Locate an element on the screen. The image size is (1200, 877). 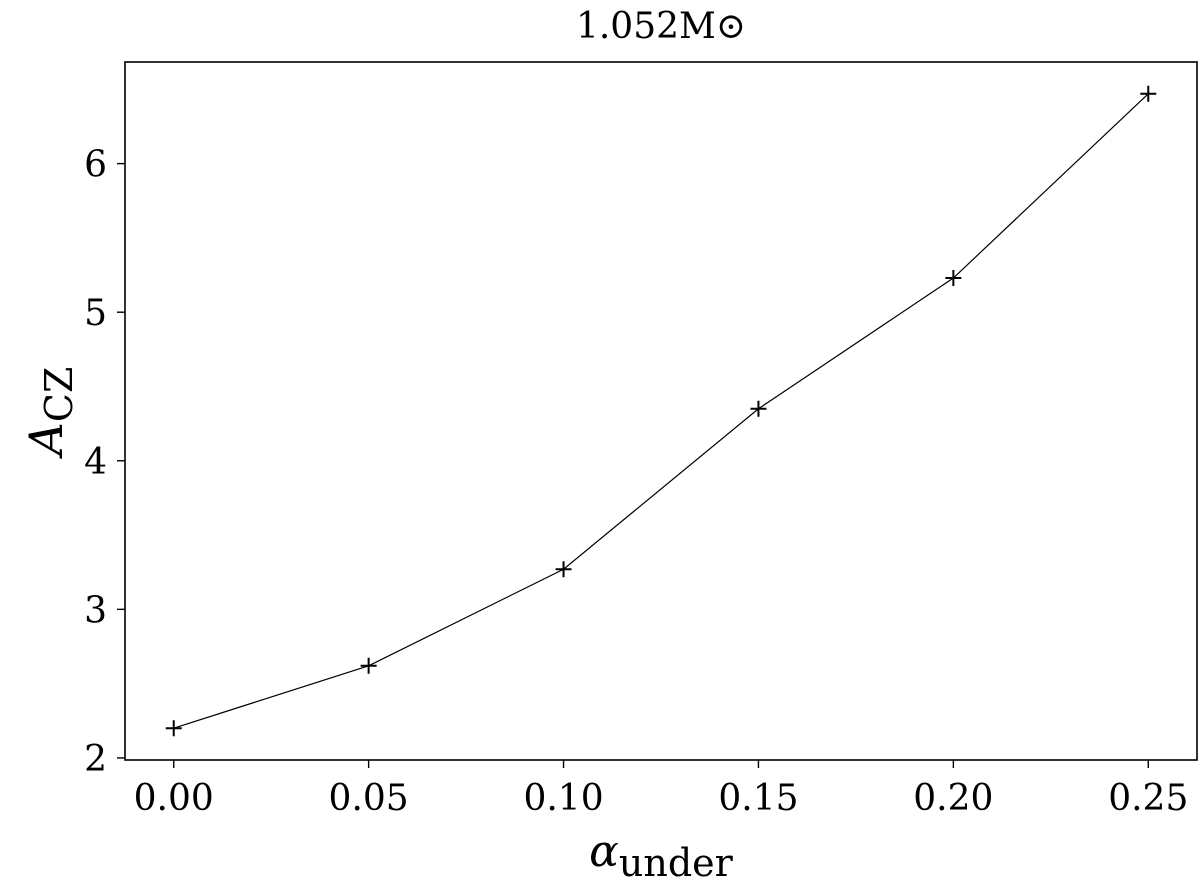
y-tick-label: 2 is located at coordinates (95, 759).